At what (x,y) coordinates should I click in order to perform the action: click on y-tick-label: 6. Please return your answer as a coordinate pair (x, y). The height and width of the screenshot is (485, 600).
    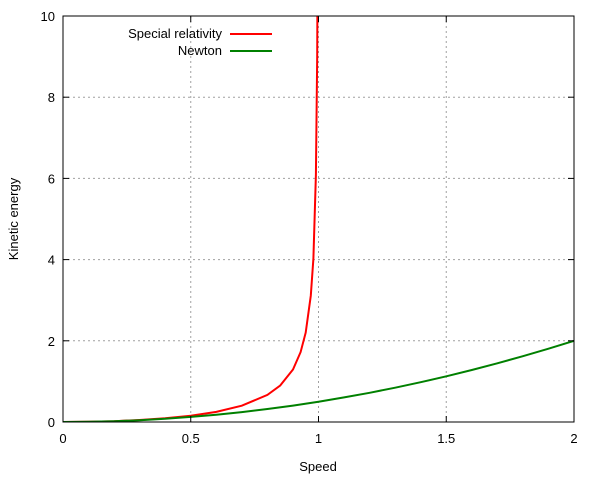
    Looking at the image, I should click on (51, 178).